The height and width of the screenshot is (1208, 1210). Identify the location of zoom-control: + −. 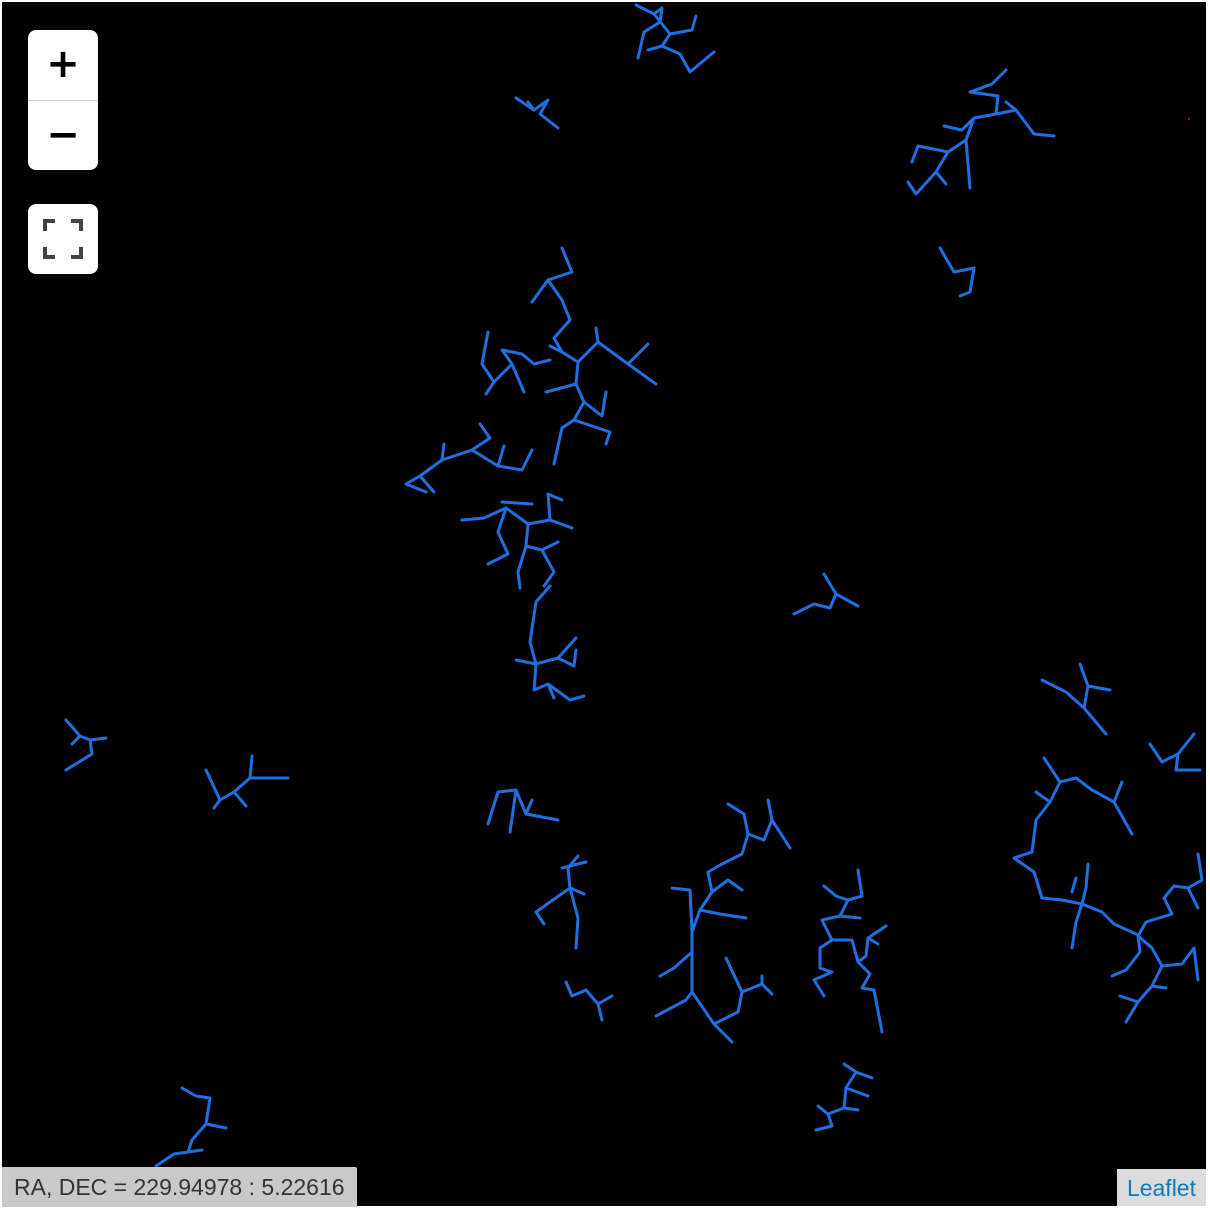
(63, 100).